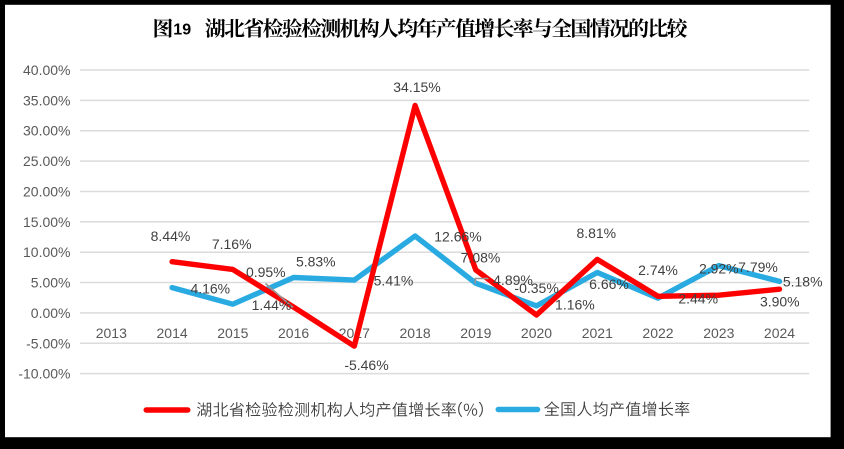  I want to click on svg-text: 3.90%, so click(780, 302).